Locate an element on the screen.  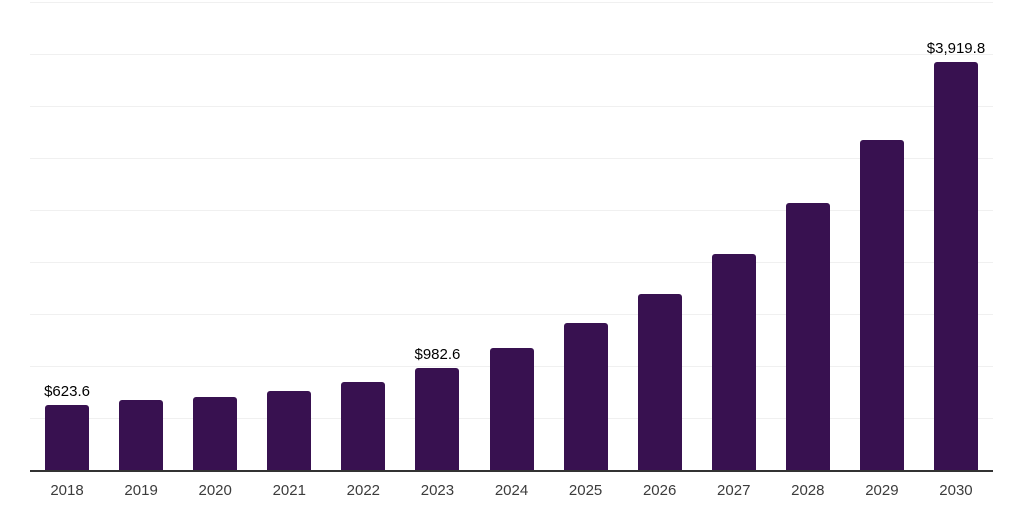
bar-2024 is located at coordinates (511, 409).